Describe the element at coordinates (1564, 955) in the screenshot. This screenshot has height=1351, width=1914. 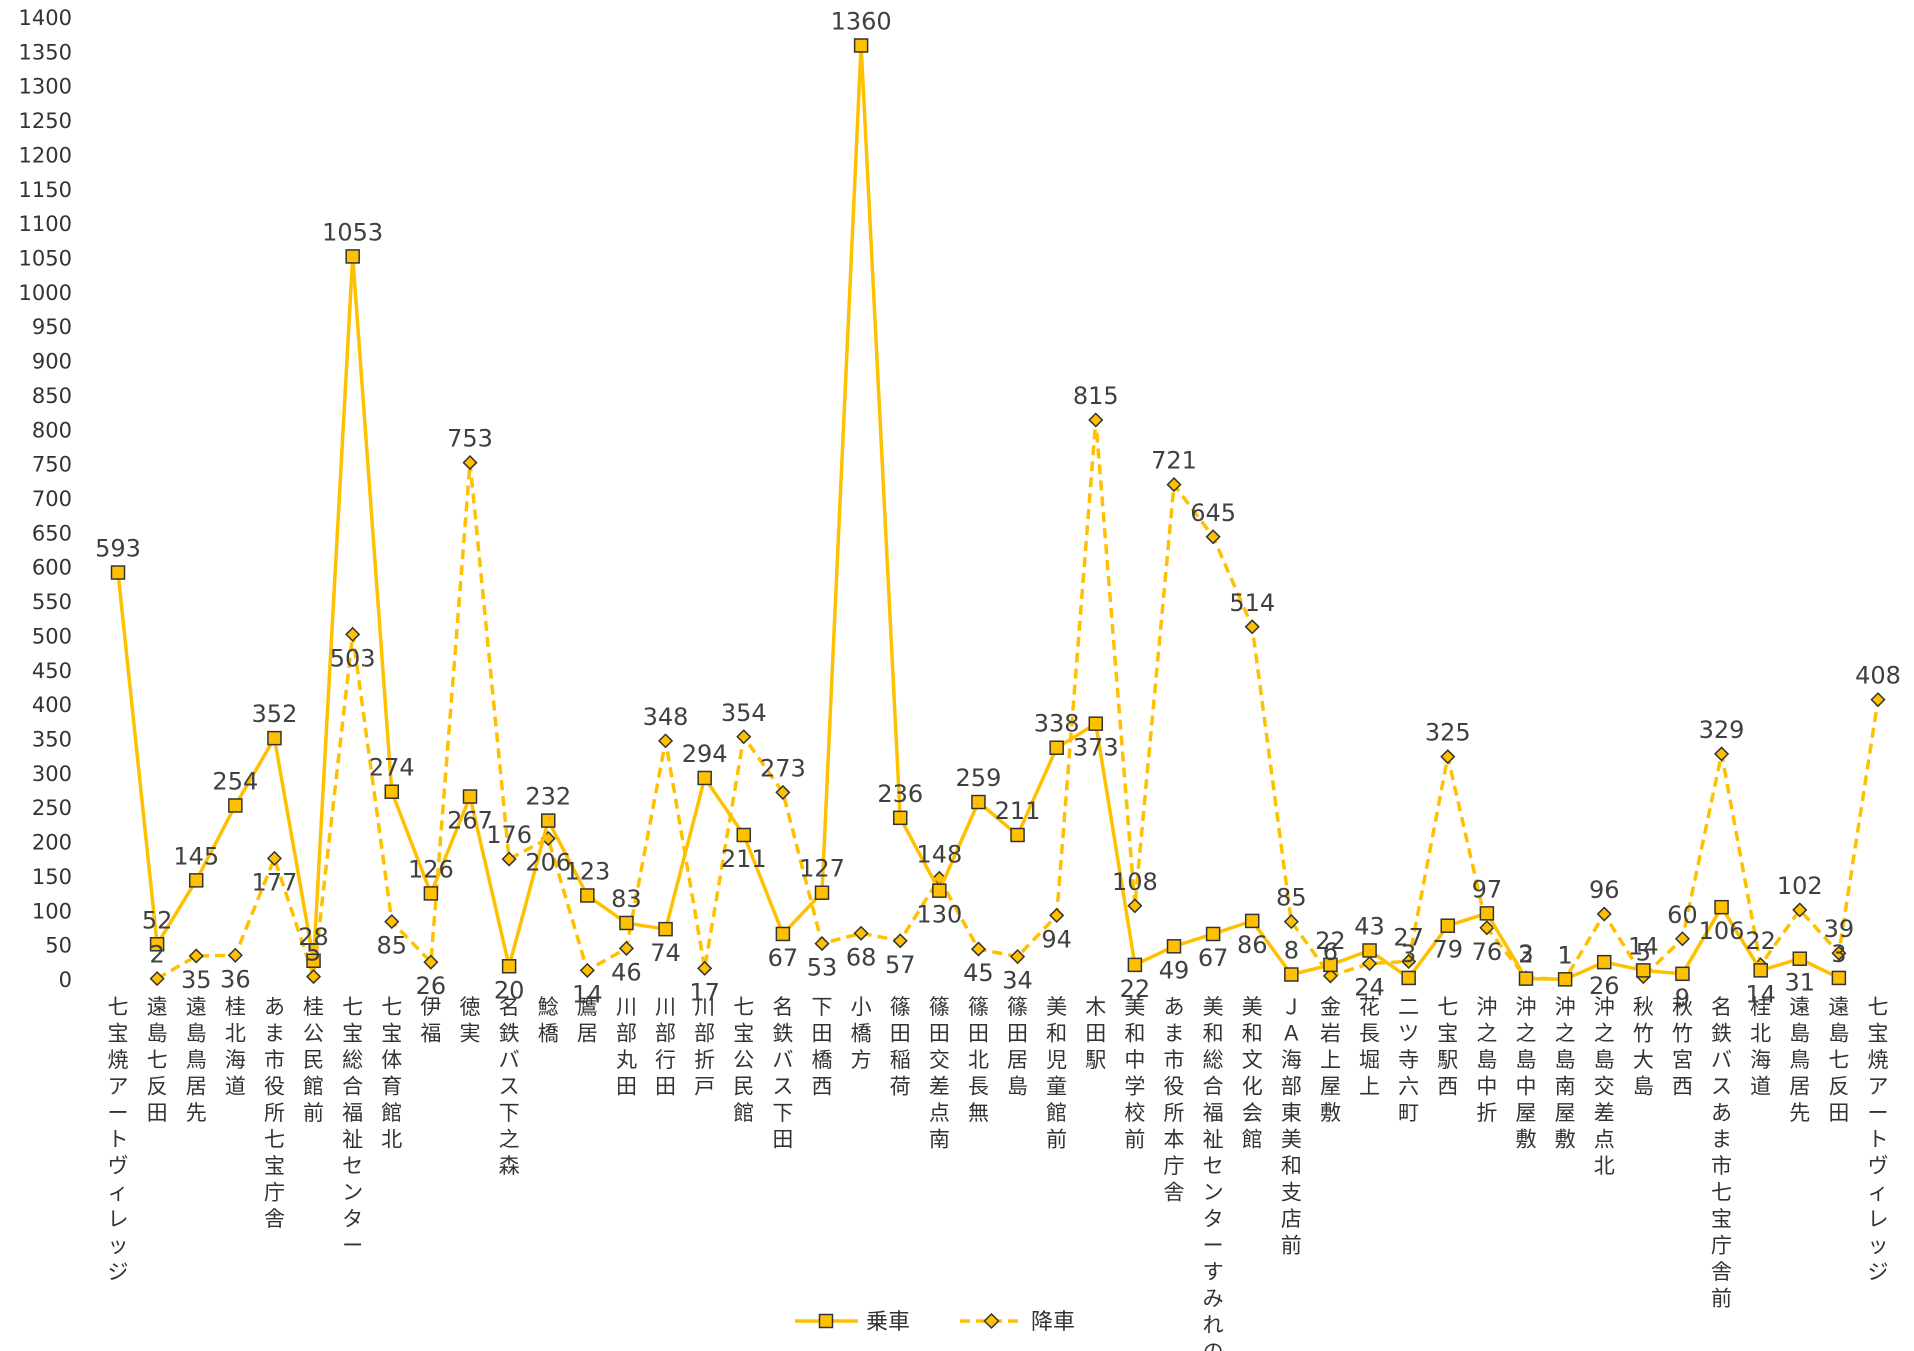
I see `boarding-data-label: 1` at that location.